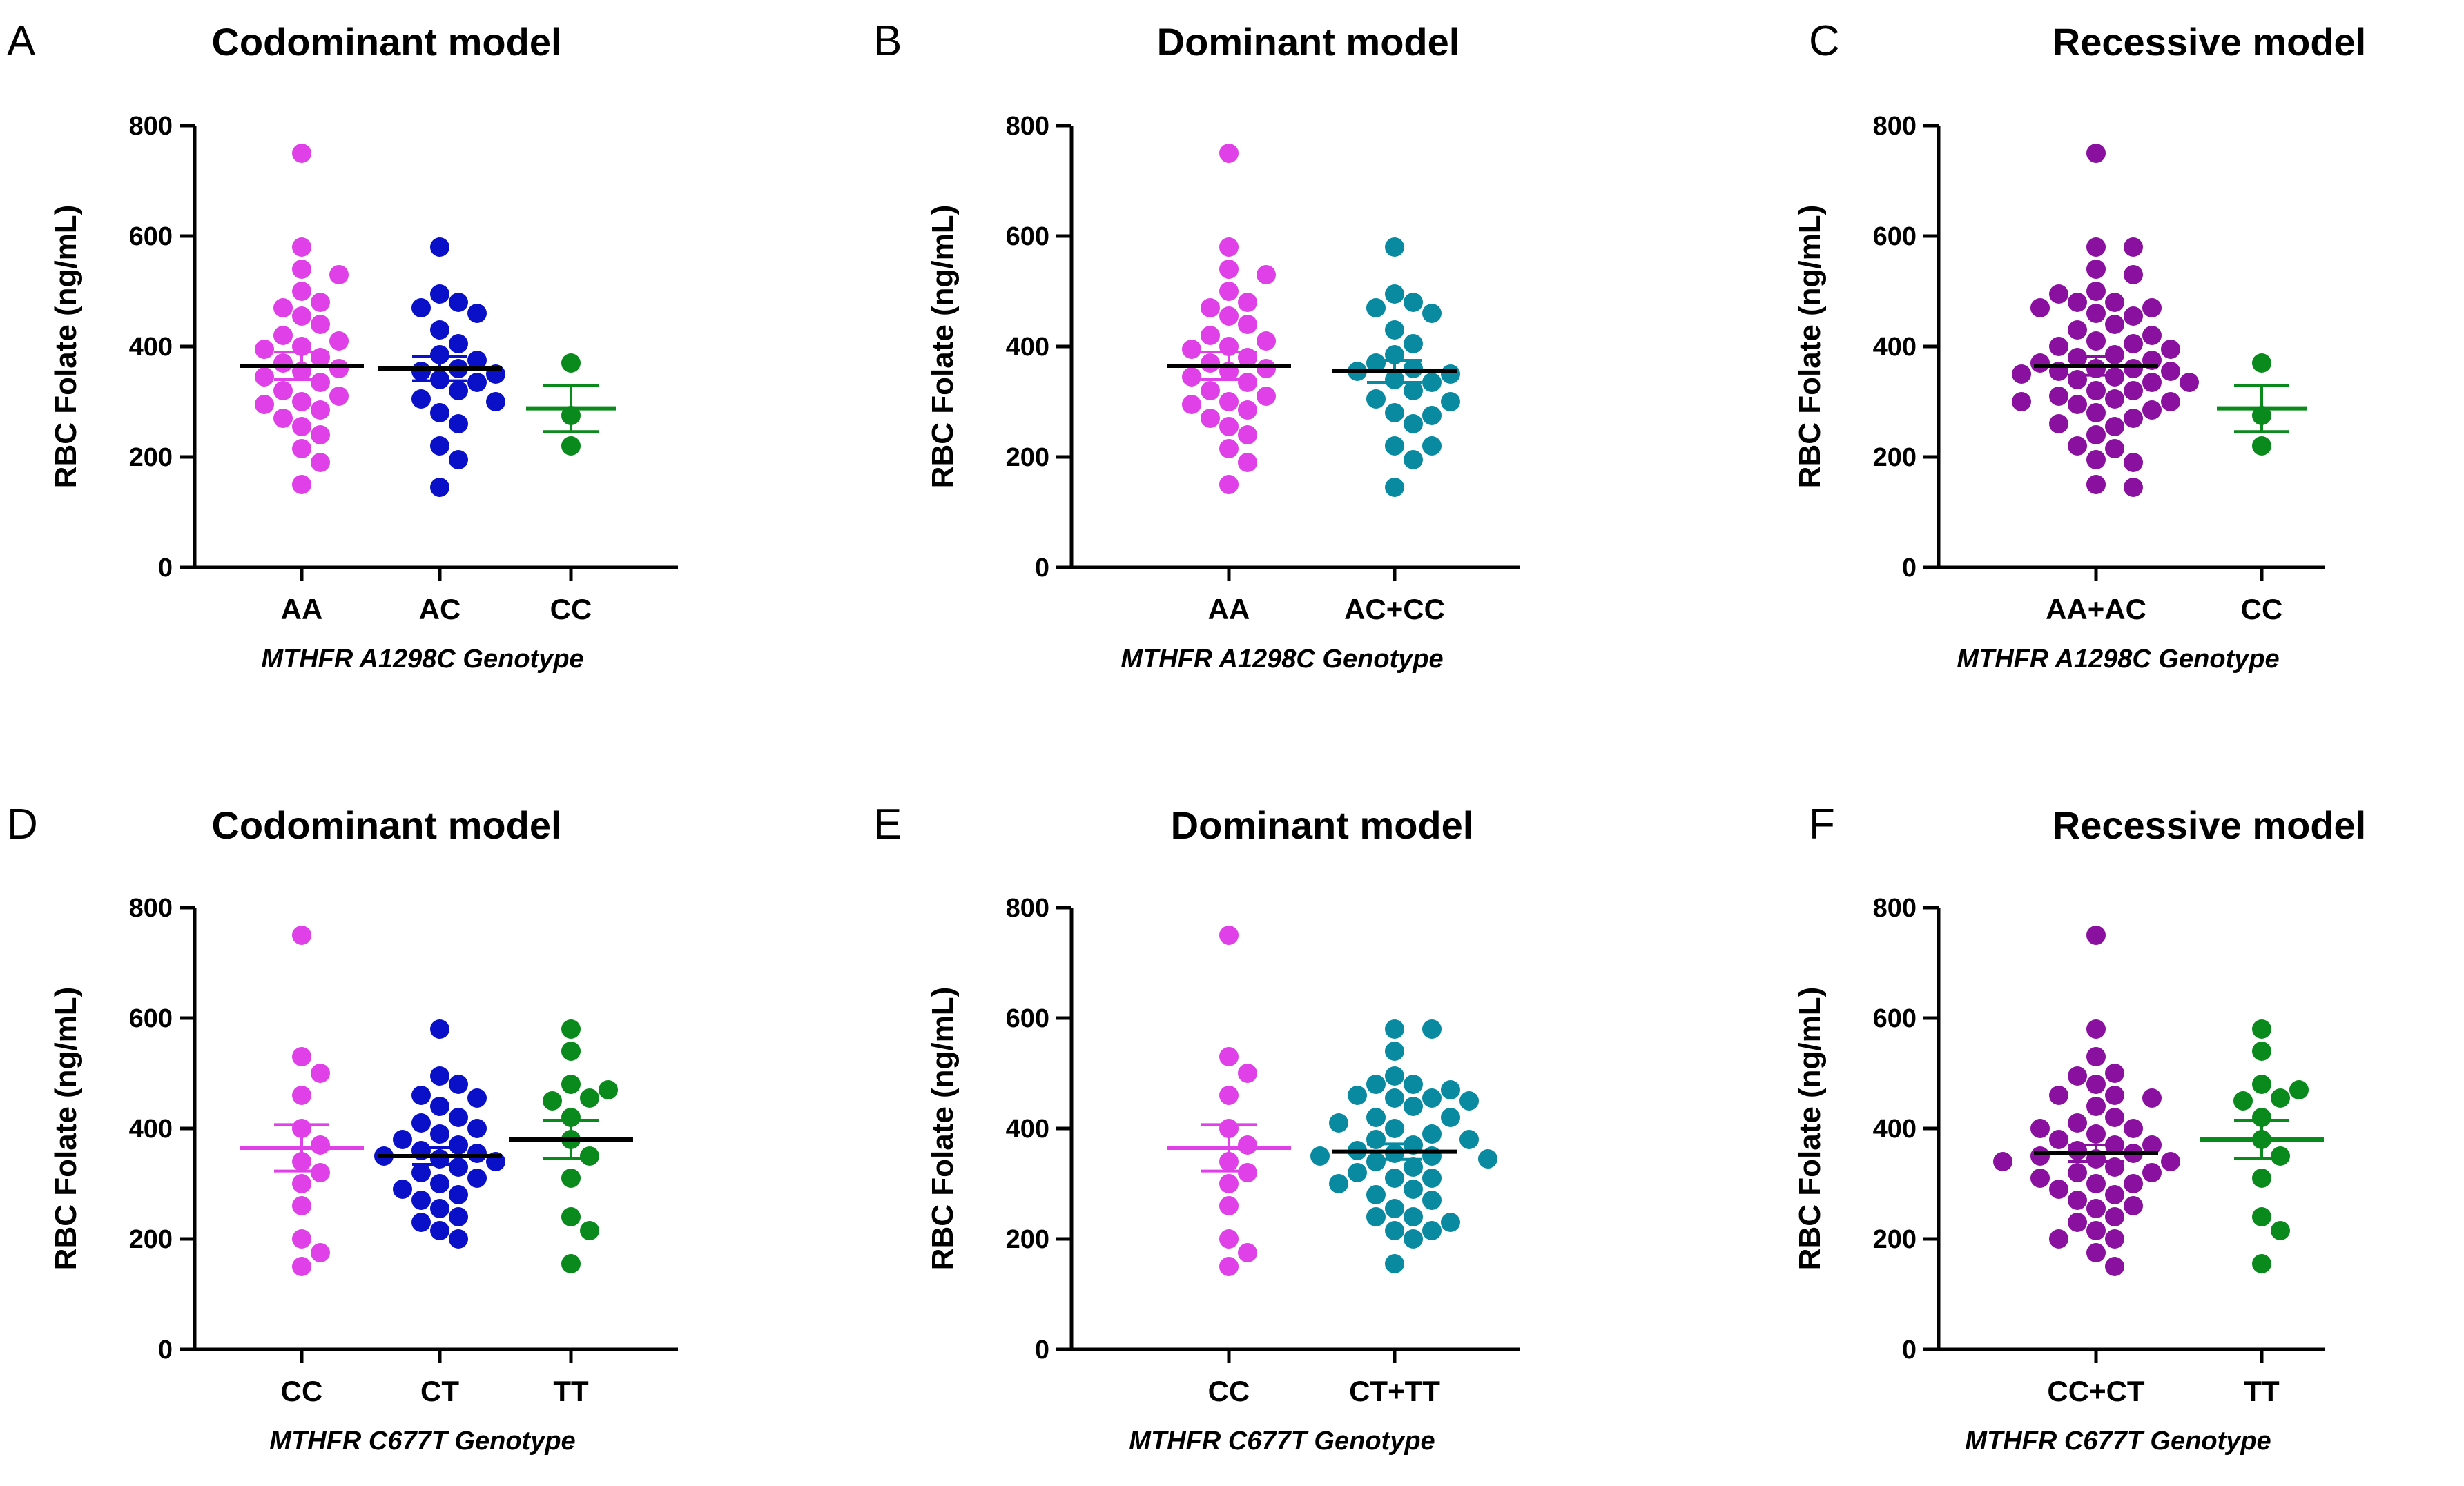  I want to click on panel-letter: D, so click(22, 825).